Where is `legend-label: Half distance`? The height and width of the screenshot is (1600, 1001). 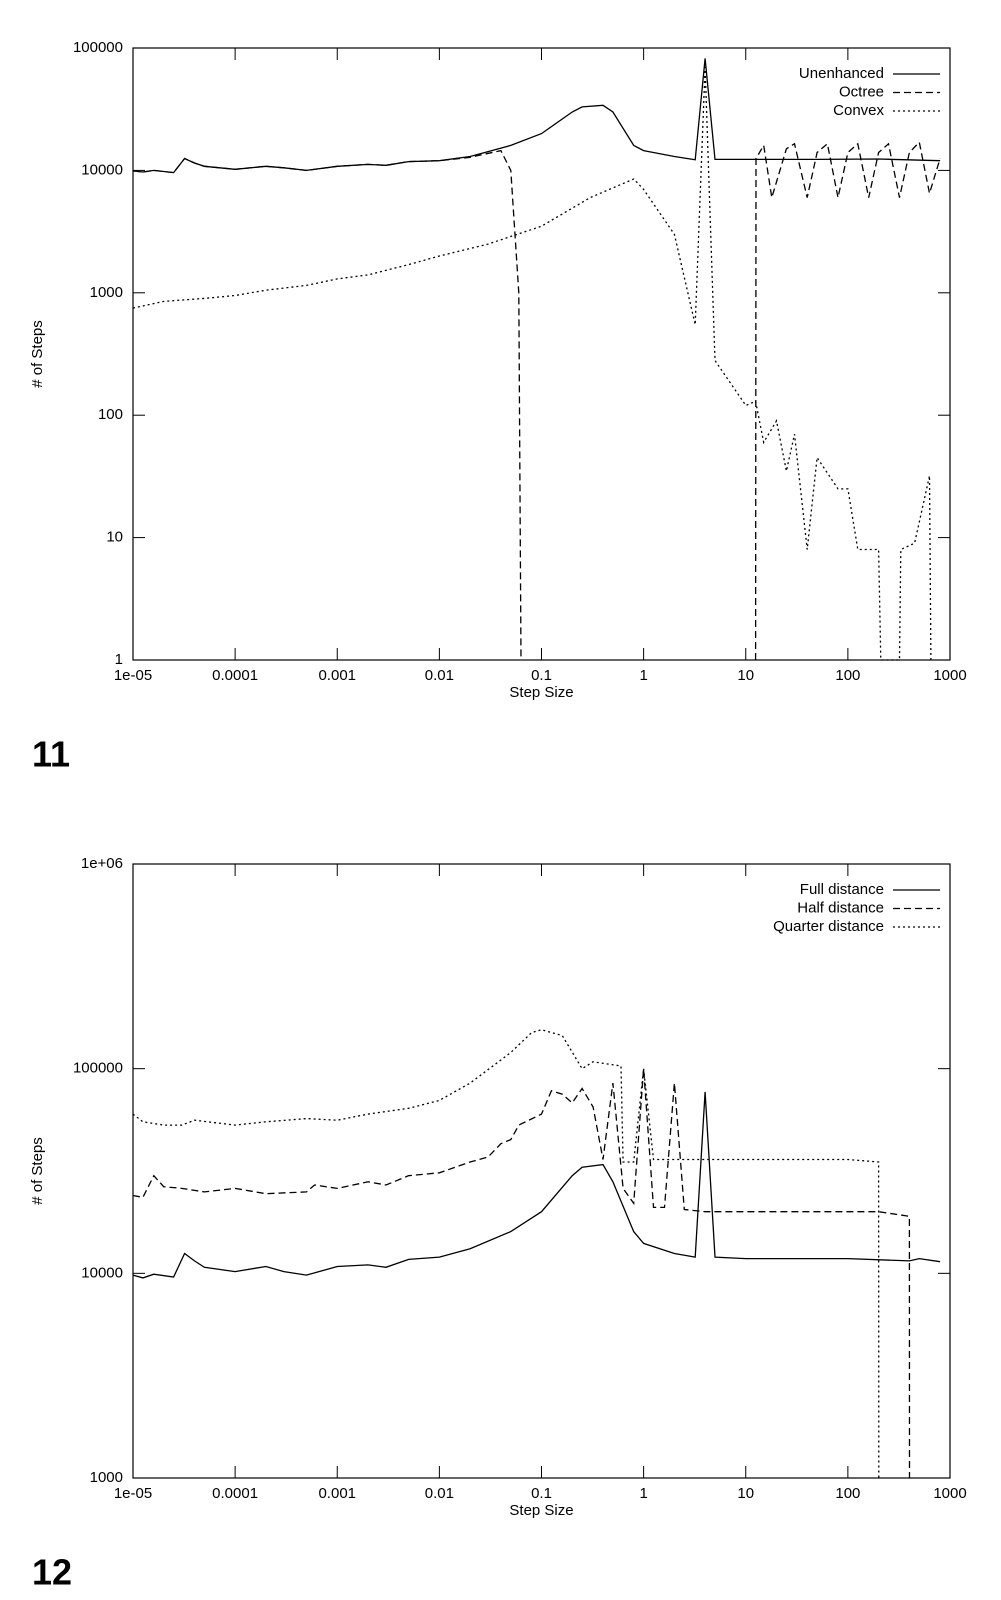
legend-label: Half distance is located at coordinates (840, 907).